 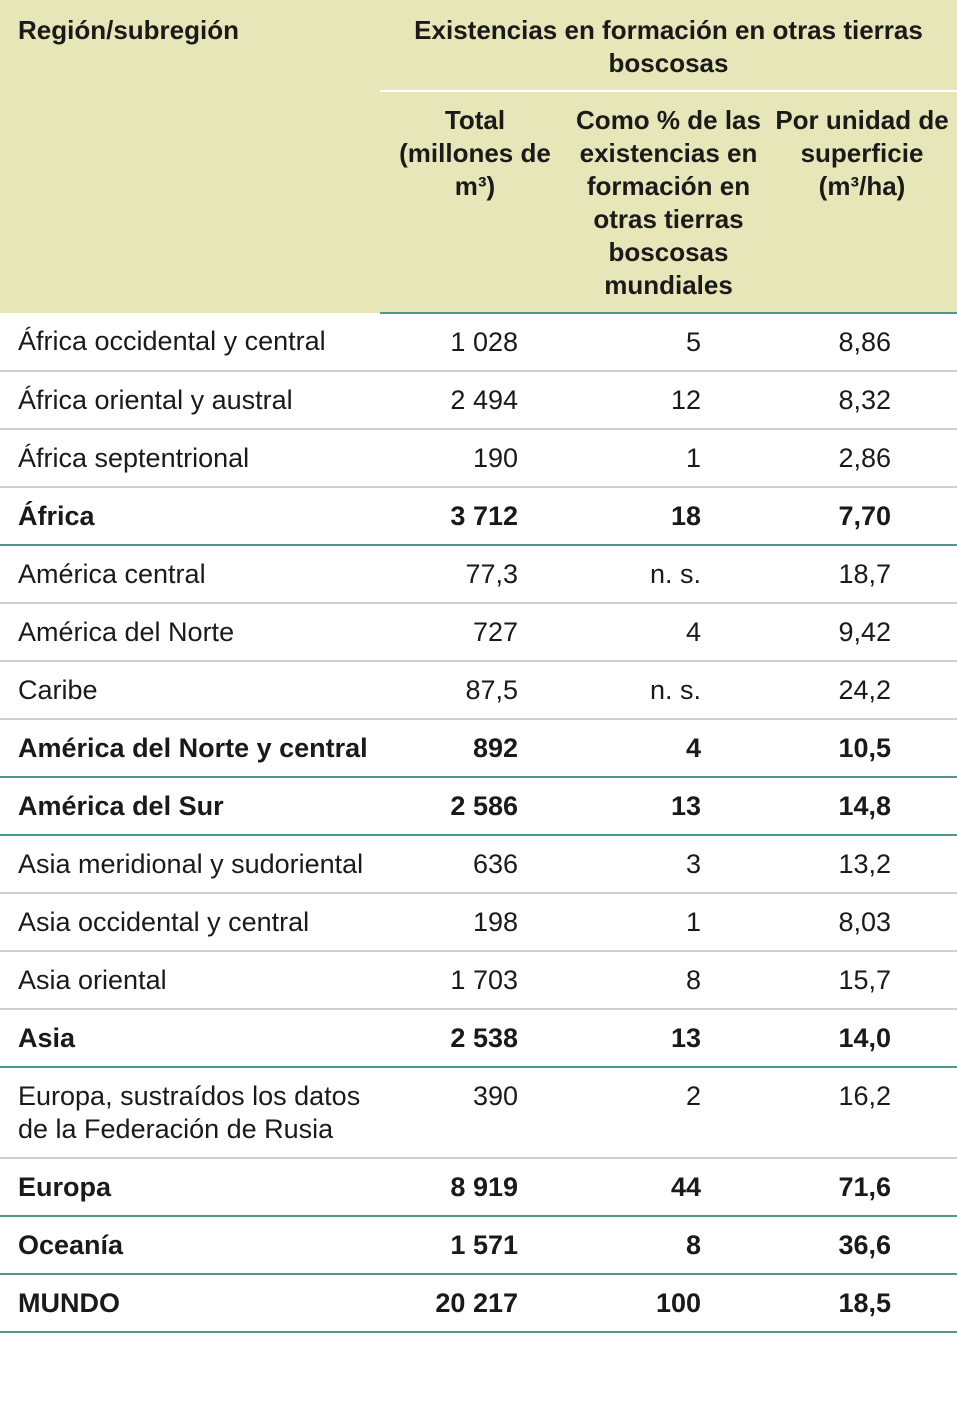 I want to click on cell-per-area: 13,2, so click(x=862, y=864).